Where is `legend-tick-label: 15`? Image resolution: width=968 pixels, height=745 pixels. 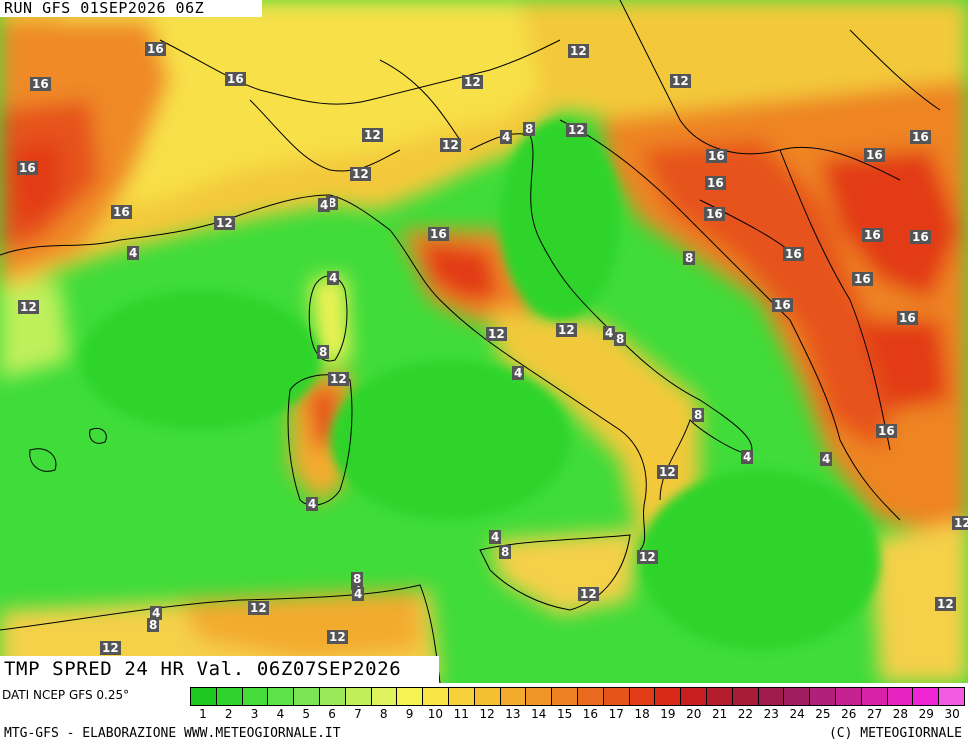 legend-tick-label: 15 is located at coordinates (564, 714).